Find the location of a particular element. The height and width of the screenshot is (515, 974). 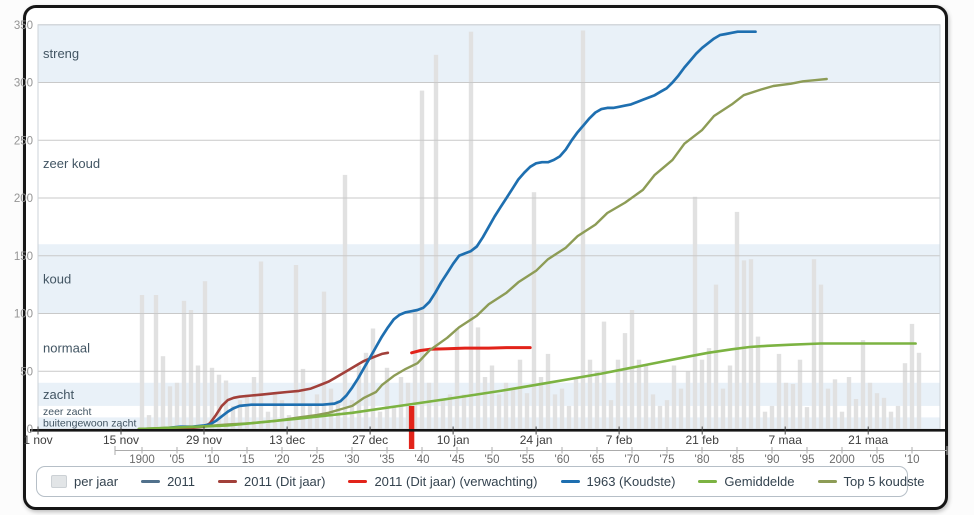

legend-item-2011: 2011 is located at coordinates (168, 481).